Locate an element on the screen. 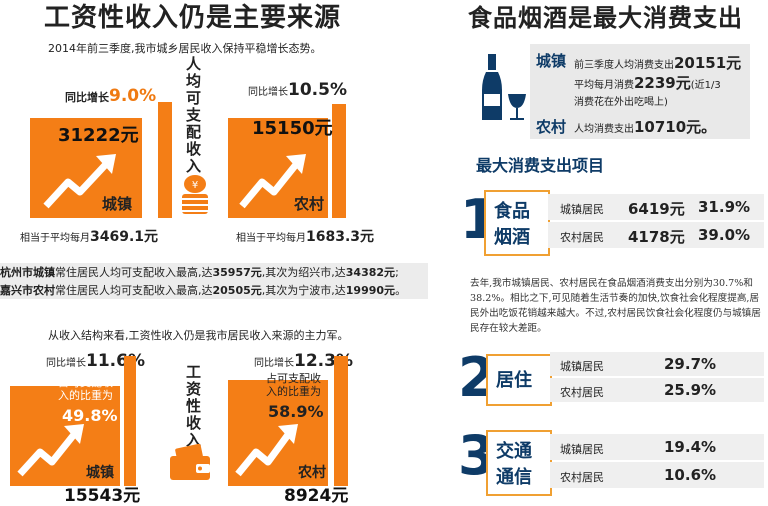 The height and width of the screenshot is (506, 768). rural-monthly: 相当于平均每月1683.3元 is located at coordinates (305, 236).